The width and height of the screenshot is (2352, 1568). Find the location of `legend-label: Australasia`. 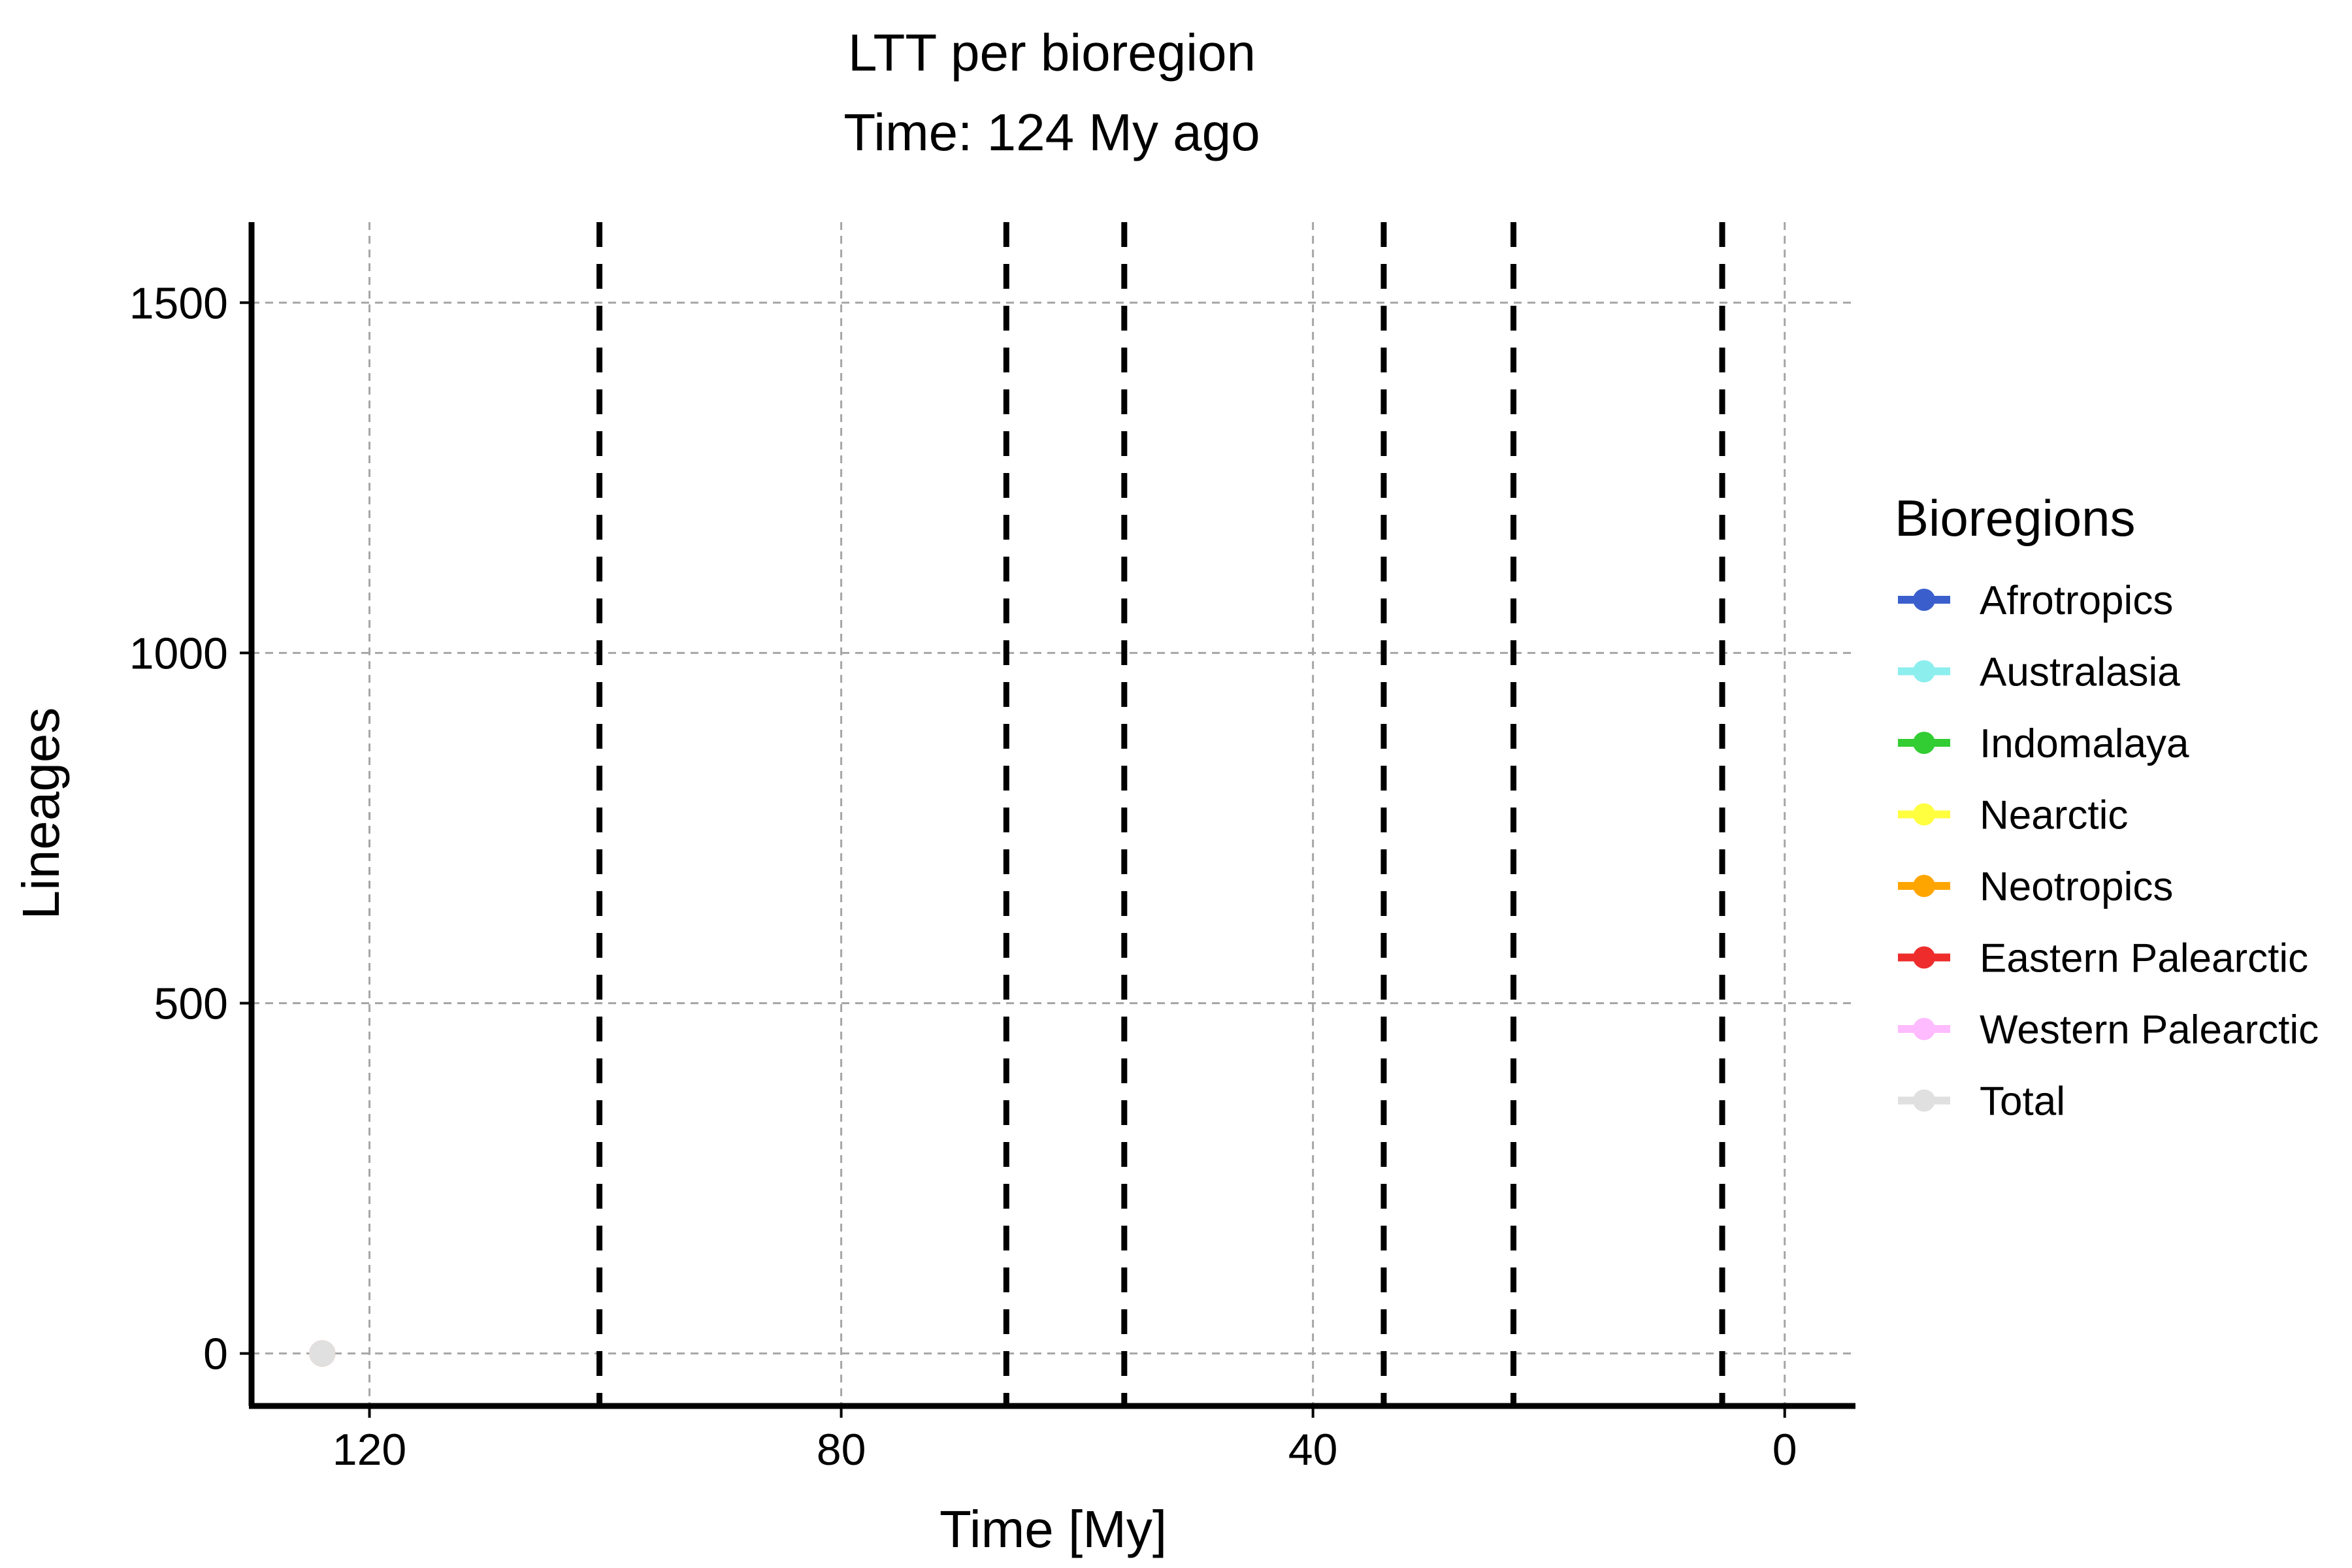

legend-label: Australasia is located at coordinates (2080, 672).